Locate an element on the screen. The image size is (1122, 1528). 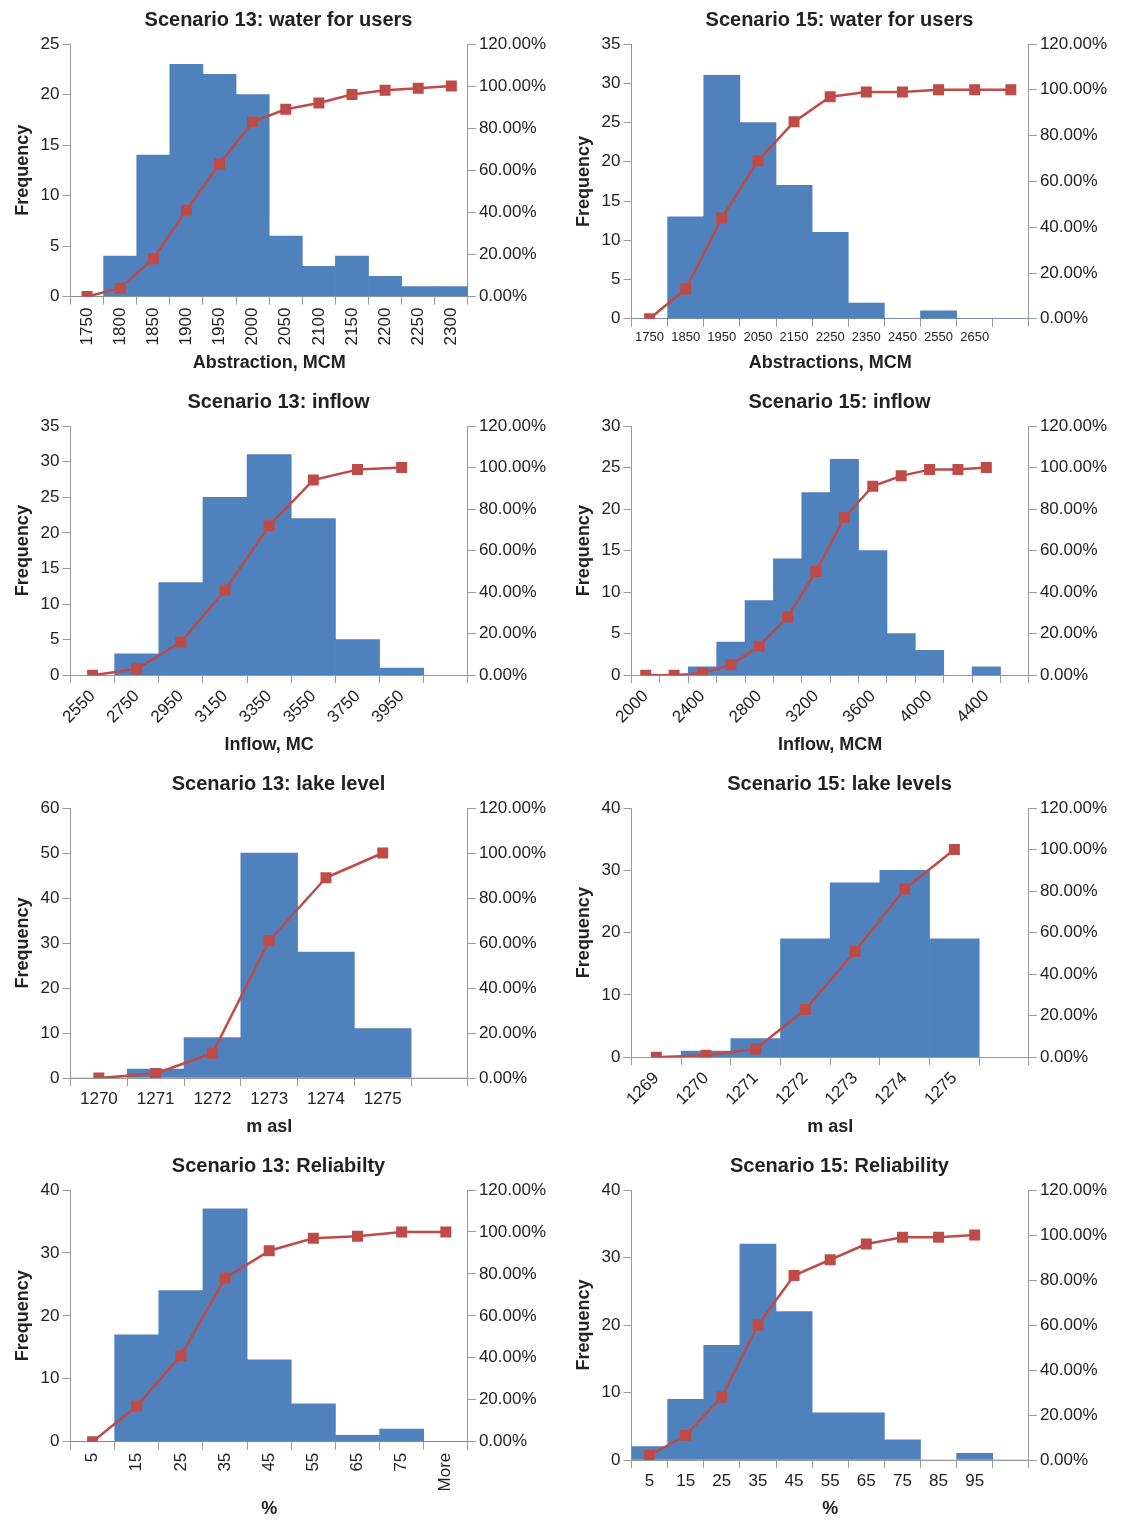
y-tick-label: 25 is located at coordinates (611, 467).